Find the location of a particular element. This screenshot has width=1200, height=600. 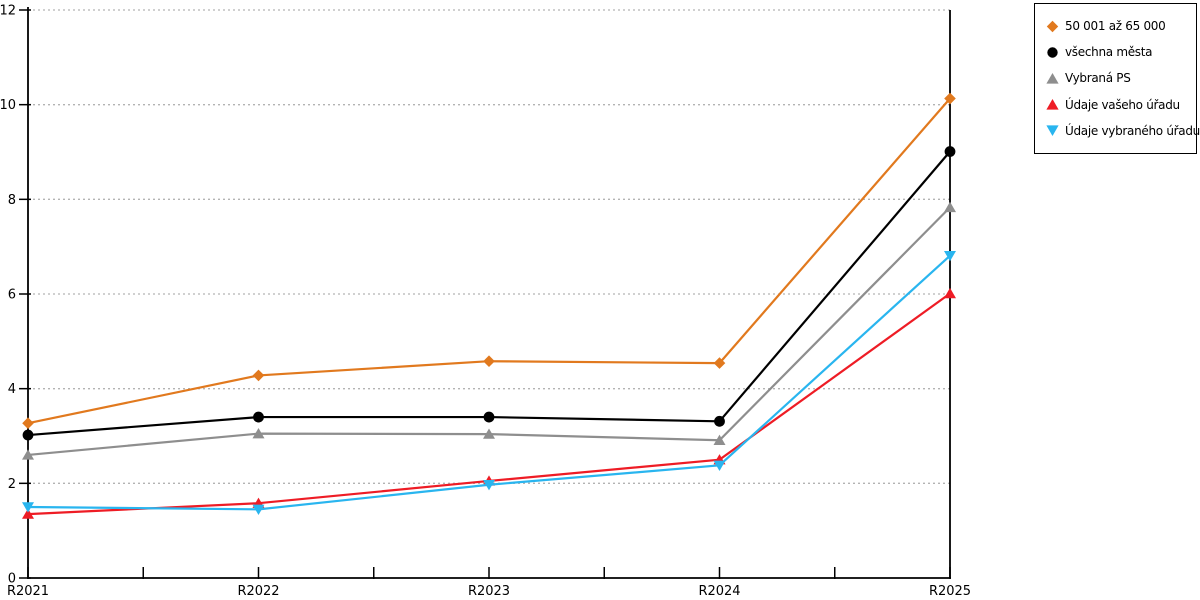

legend-label: Údaje vašeho úřadu is located at coordinates (1122, 104).